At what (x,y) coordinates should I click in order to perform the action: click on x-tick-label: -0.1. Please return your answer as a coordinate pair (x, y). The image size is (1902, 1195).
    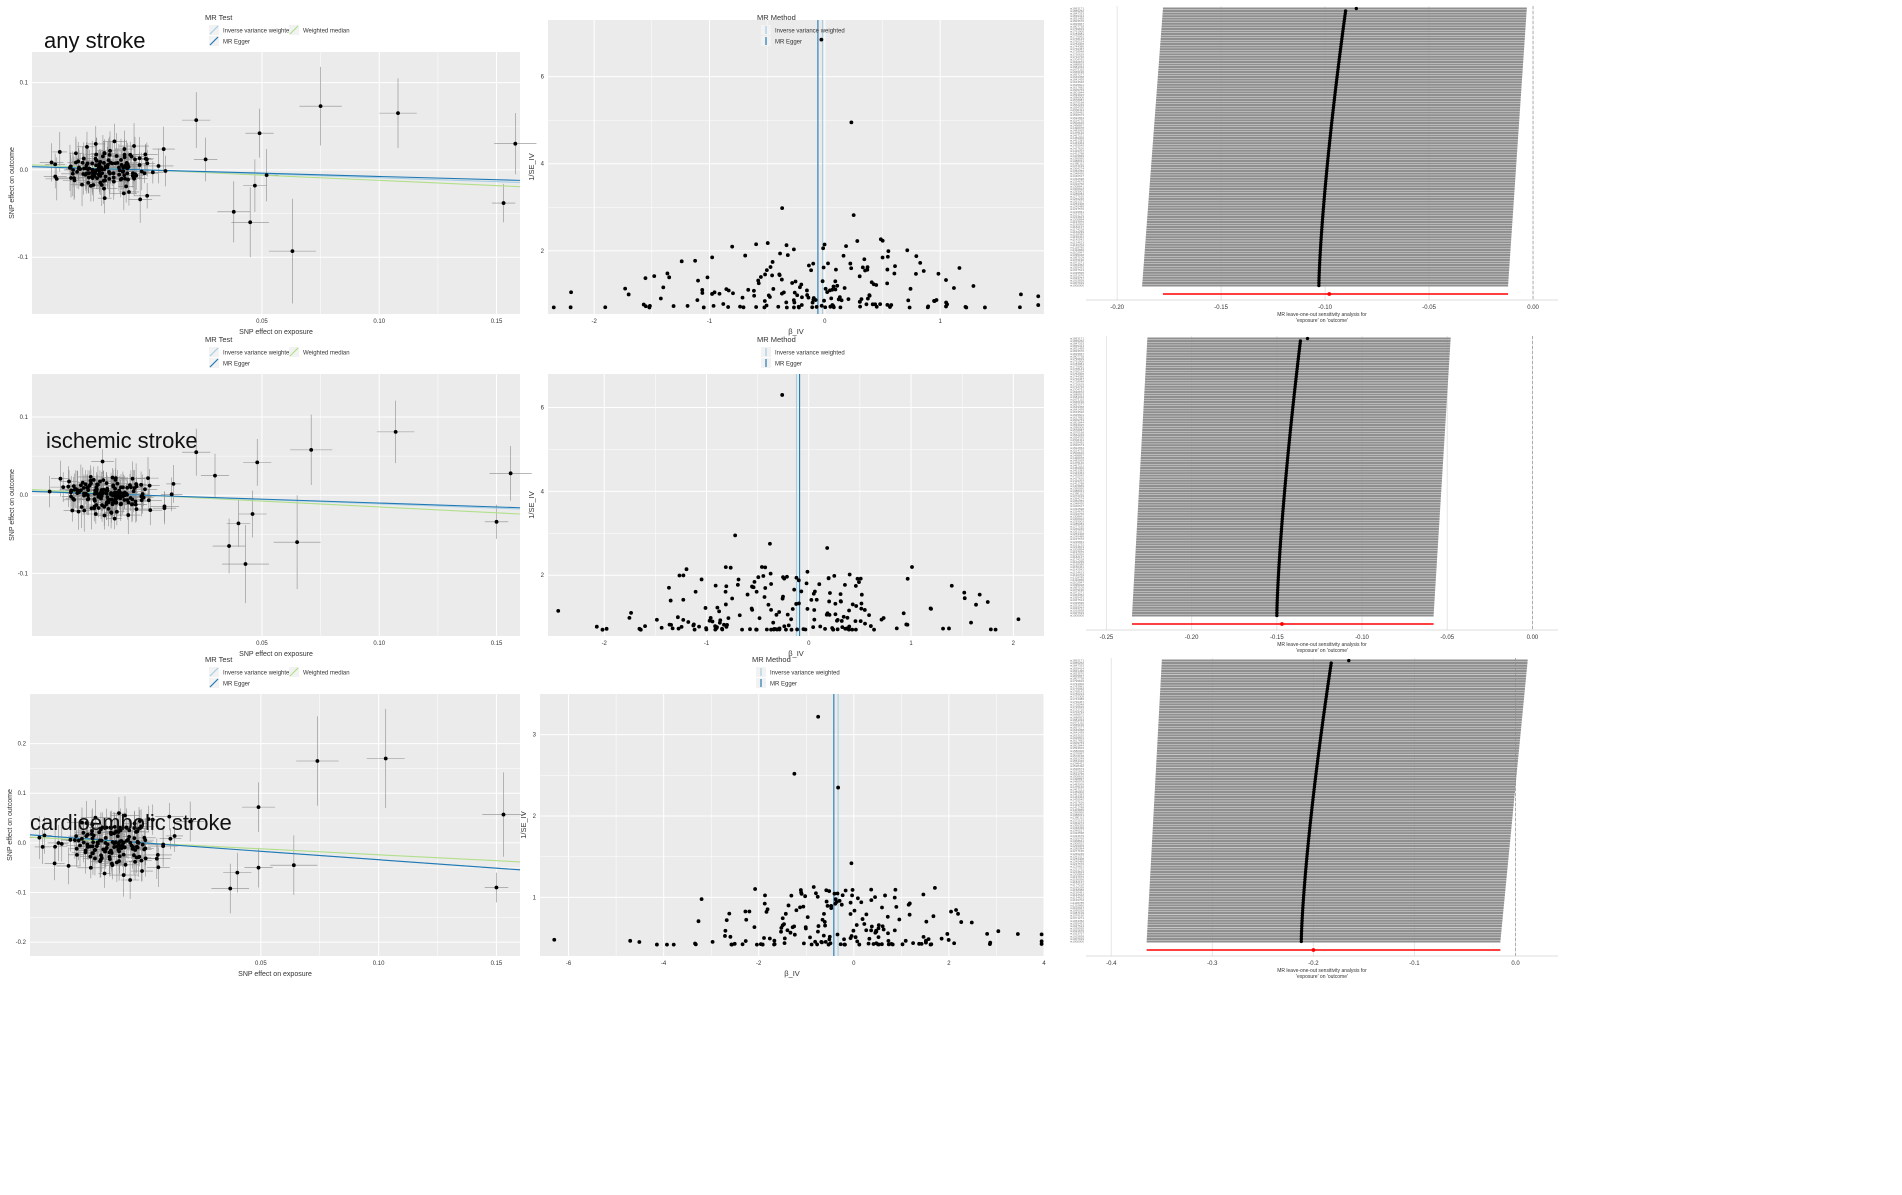
    Looking at the image, I should click on (1414, 964).